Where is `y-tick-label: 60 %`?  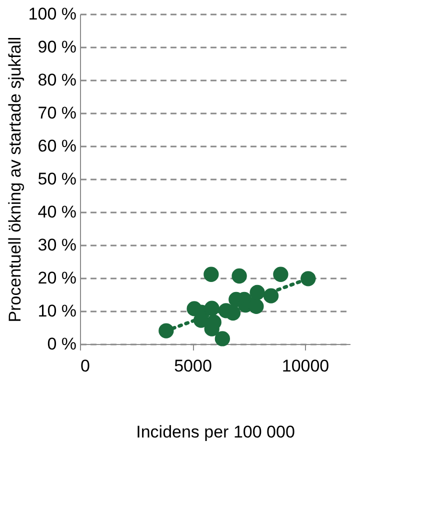
y-tick-label: 60 % is located at coordinates (57, 146).